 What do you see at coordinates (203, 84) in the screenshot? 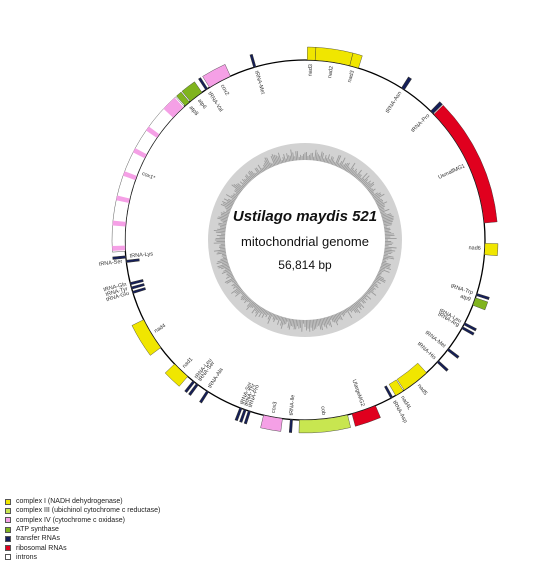
I see `gene-trna-val` at bounding box center [203, 84].